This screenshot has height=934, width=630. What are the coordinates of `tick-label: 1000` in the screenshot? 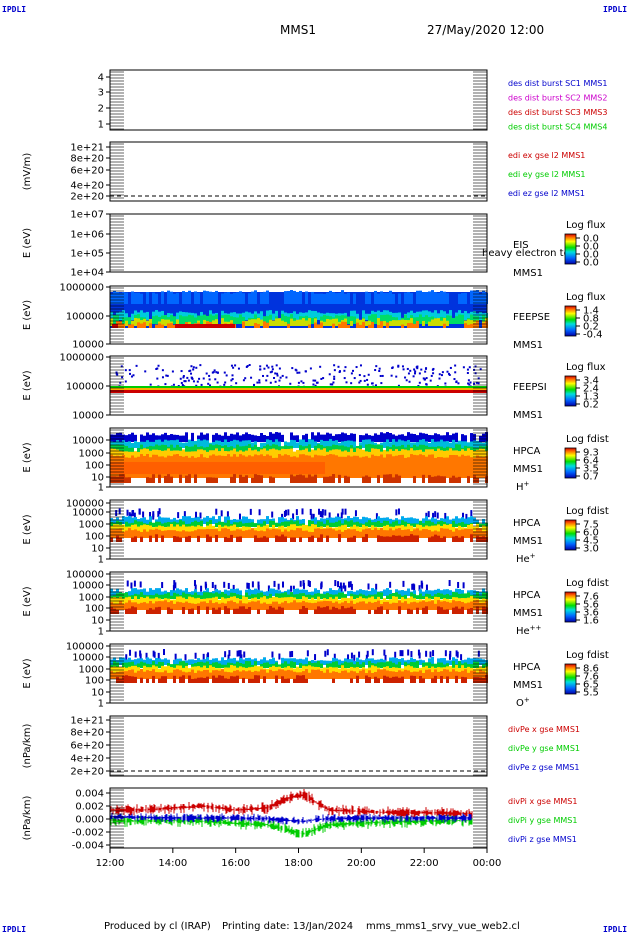 It's located at (91, 454).